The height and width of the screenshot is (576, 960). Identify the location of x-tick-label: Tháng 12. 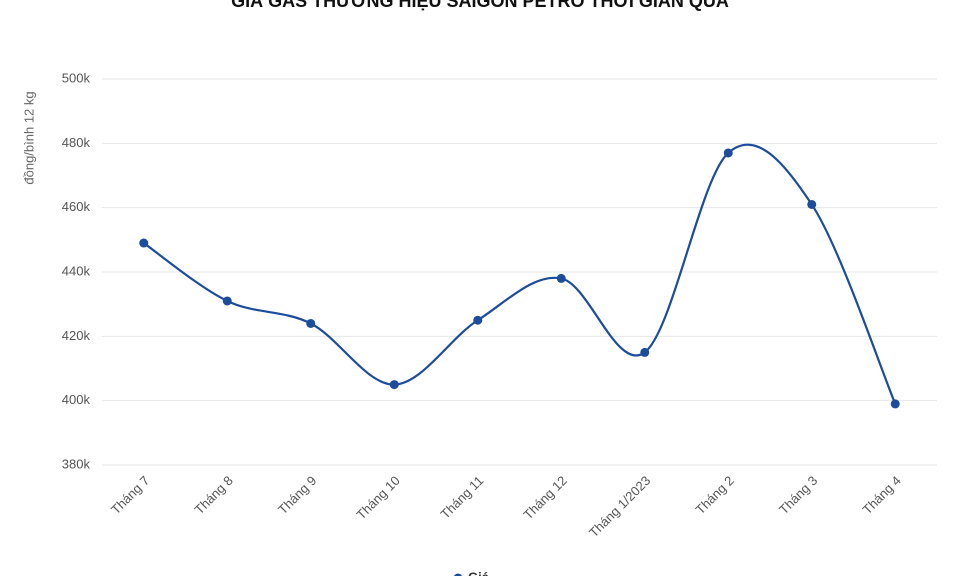
(544, 497).